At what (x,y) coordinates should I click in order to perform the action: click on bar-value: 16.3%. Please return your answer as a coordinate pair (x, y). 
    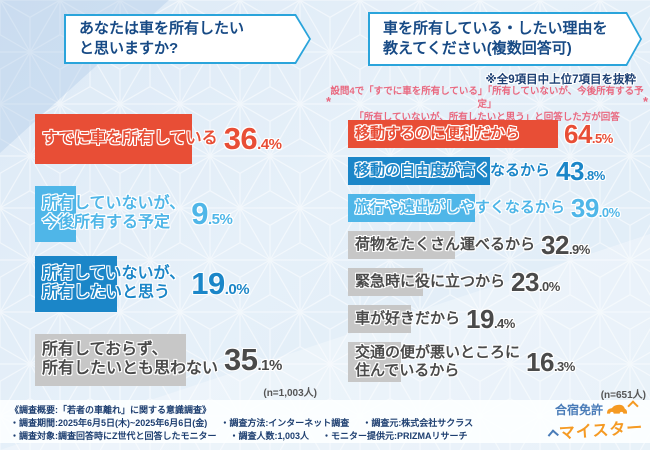
    Looking at the image, I should click on (550, 361).